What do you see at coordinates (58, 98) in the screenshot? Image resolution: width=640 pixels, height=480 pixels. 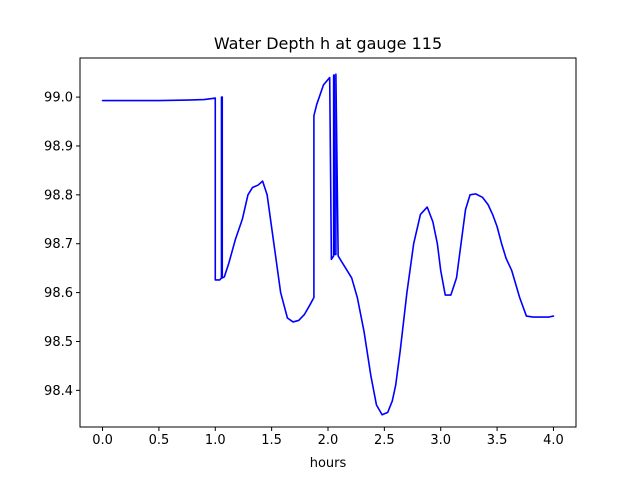 I see `y-tick-label: 99.0` at bounding box center [58, 98].